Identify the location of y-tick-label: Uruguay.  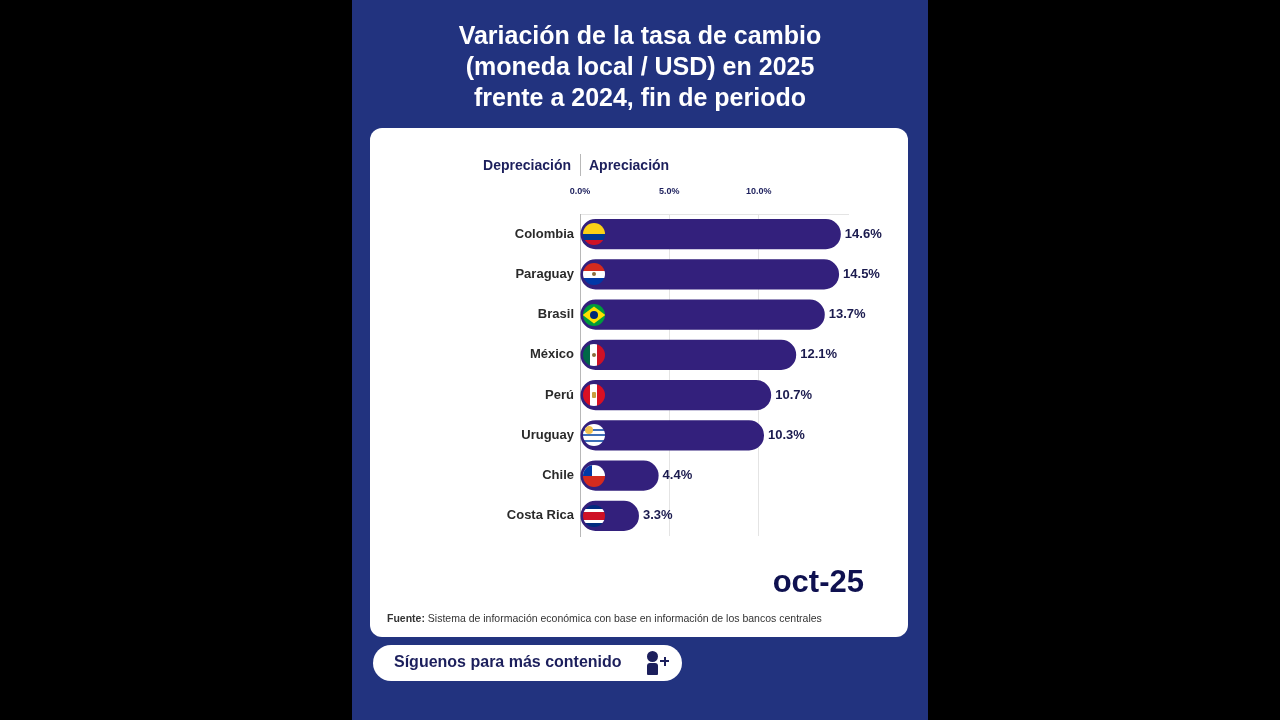
(548, 434).